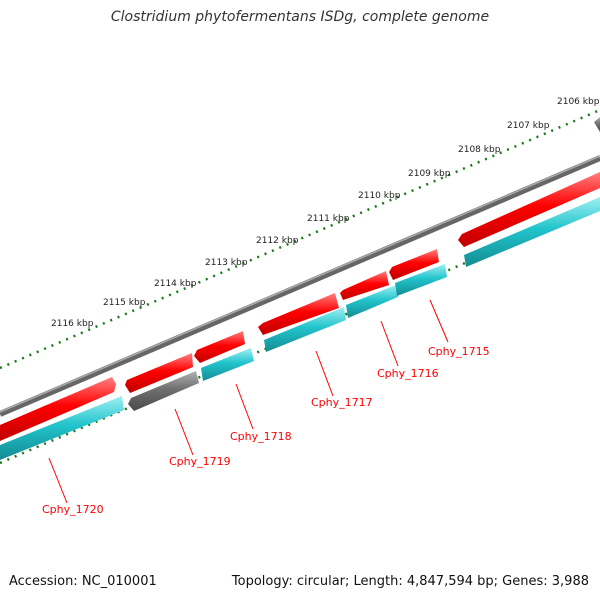  Describe the element at coordinates (532, 232) in the screenshot. I see `gene-cyan-right` at that location.